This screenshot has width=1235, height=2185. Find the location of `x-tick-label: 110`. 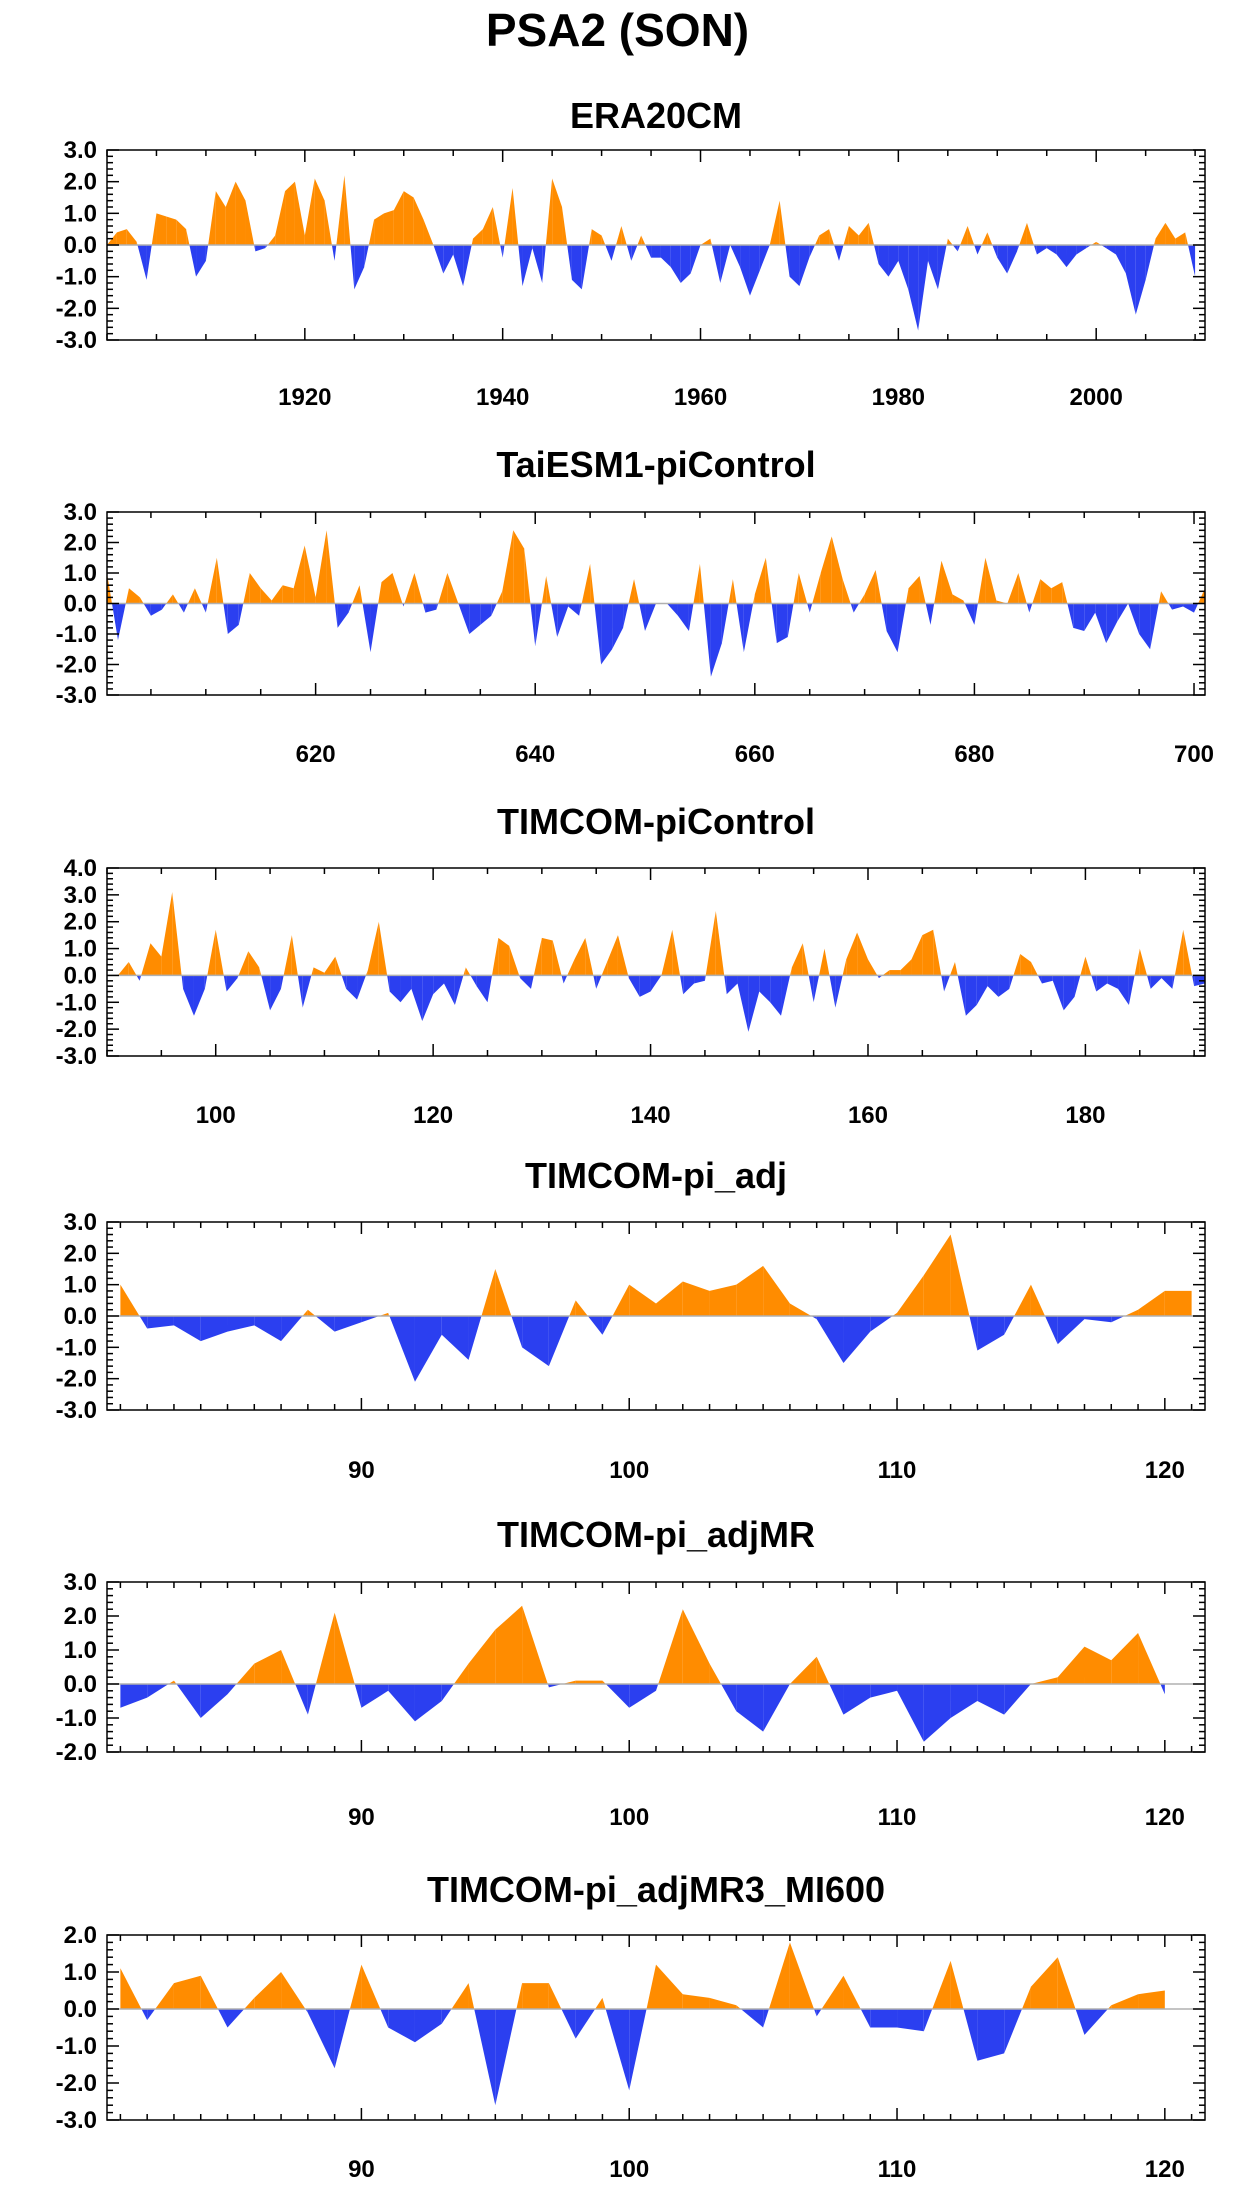

x-tick-label: 110 is located at coordinates (897, 2169).